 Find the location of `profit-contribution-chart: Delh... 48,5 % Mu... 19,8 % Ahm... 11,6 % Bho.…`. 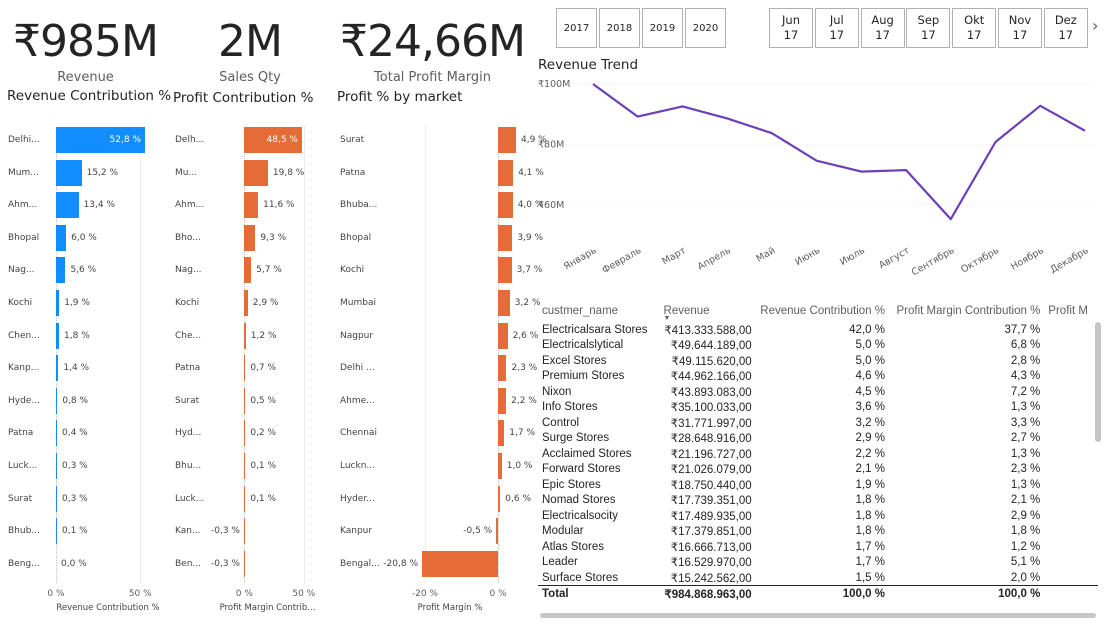

profit-contribution-chart: Delh... 48,5 % Mu... 19,8 % Ahm... 11,6 % Bho.… is located at coordinates (250, 372).